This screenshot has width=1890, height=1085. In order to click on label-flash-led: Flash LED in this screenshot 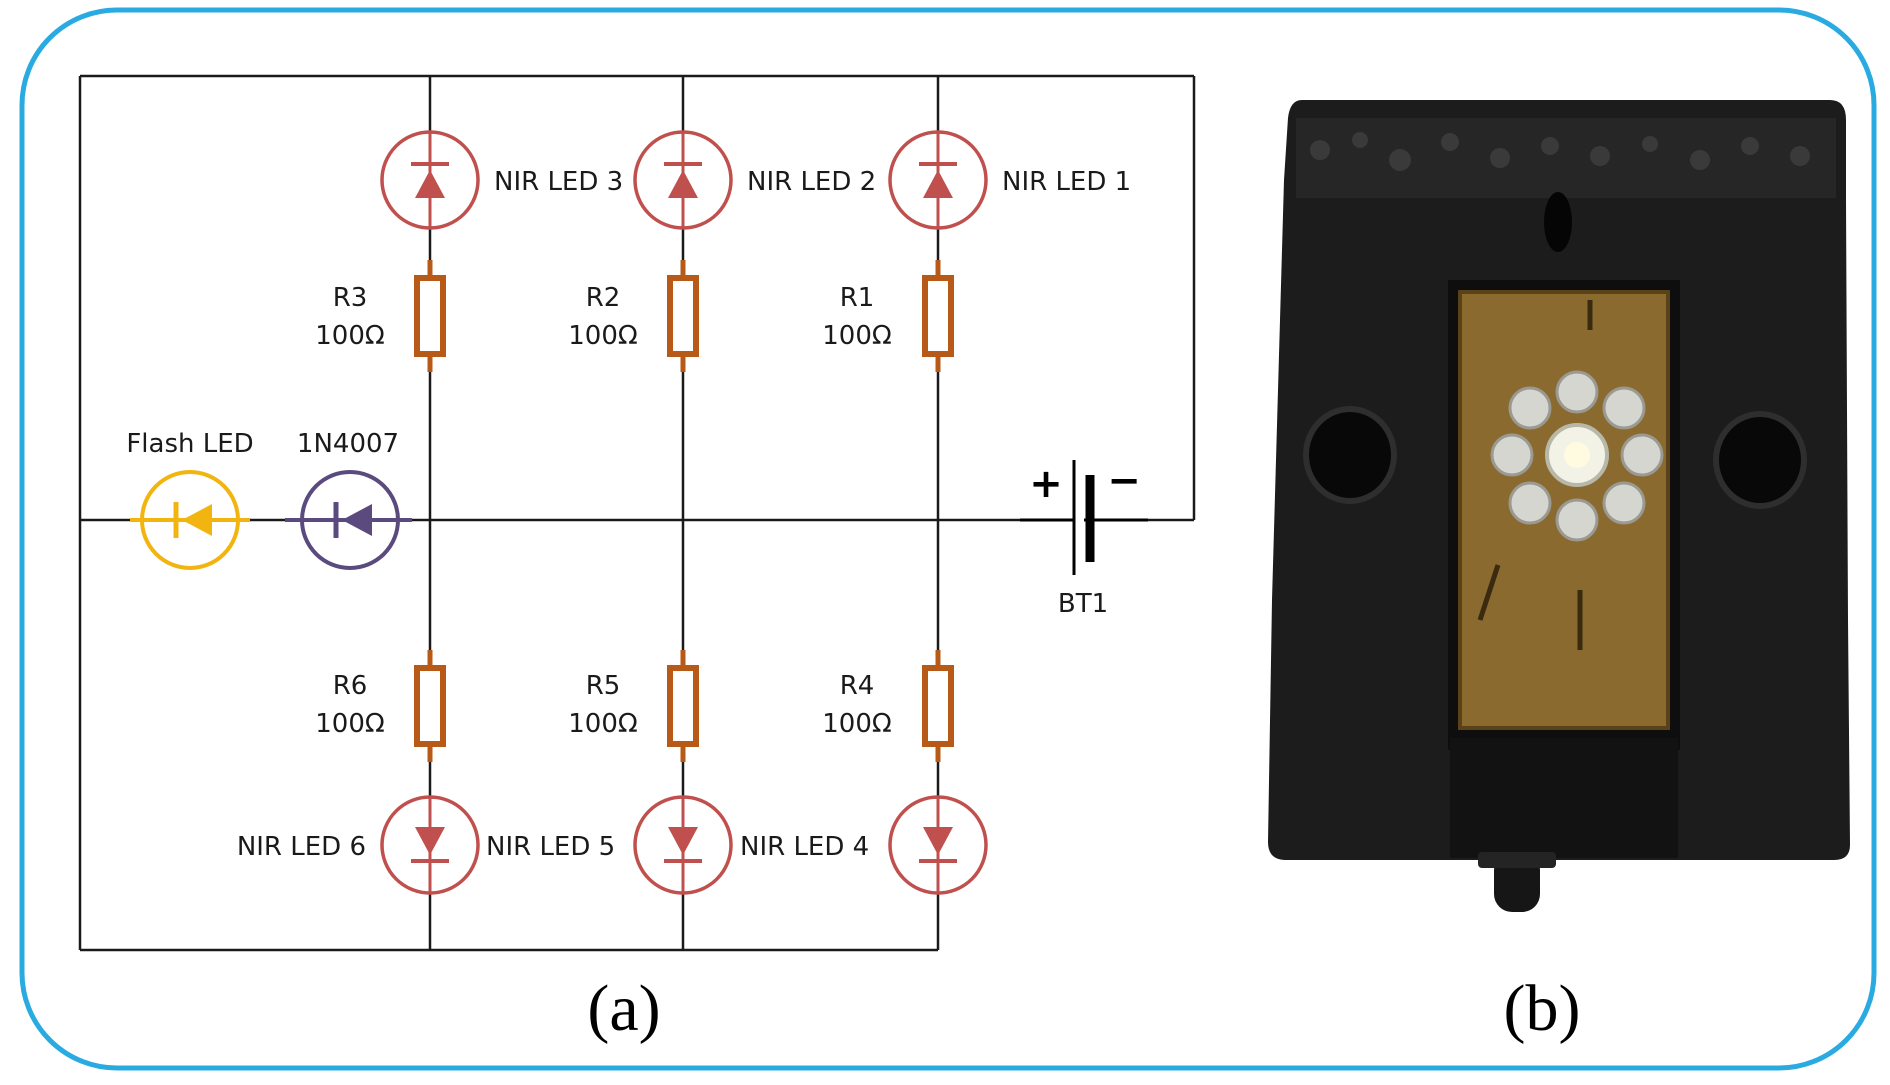, I will do `click(189, 444)`.